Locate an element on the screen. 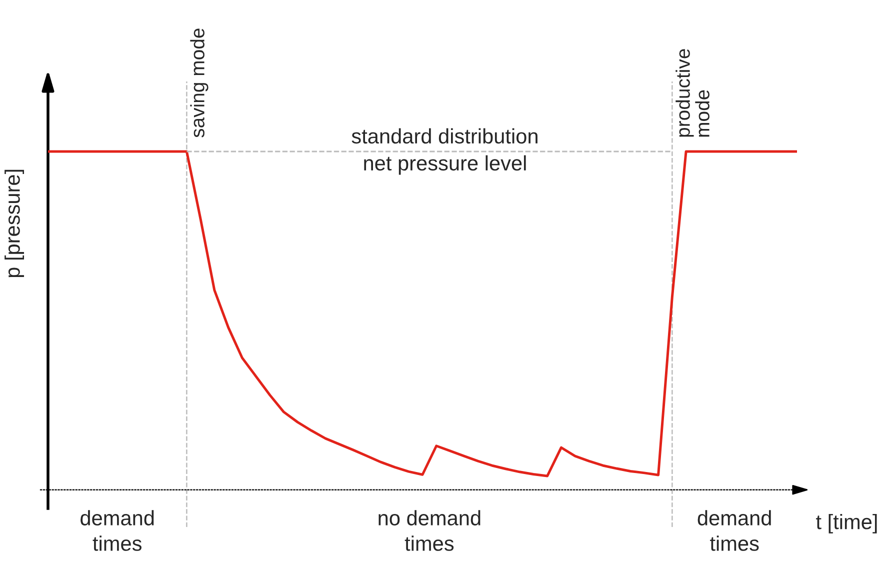 The height and width of the screenshot is (561, 884). text: saving mode is located at coordinates (199, 83).